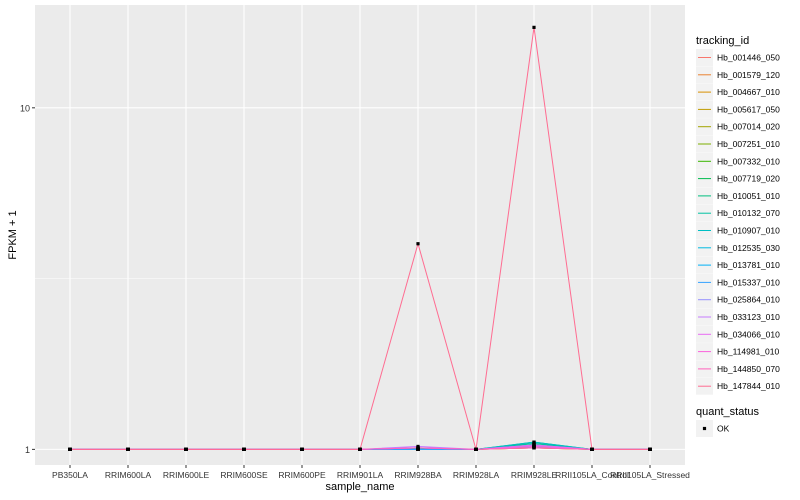 The width and height of the screenshot is (800, 500). I want to click on legend-label: Hb_007251_010, so click(748, 144).